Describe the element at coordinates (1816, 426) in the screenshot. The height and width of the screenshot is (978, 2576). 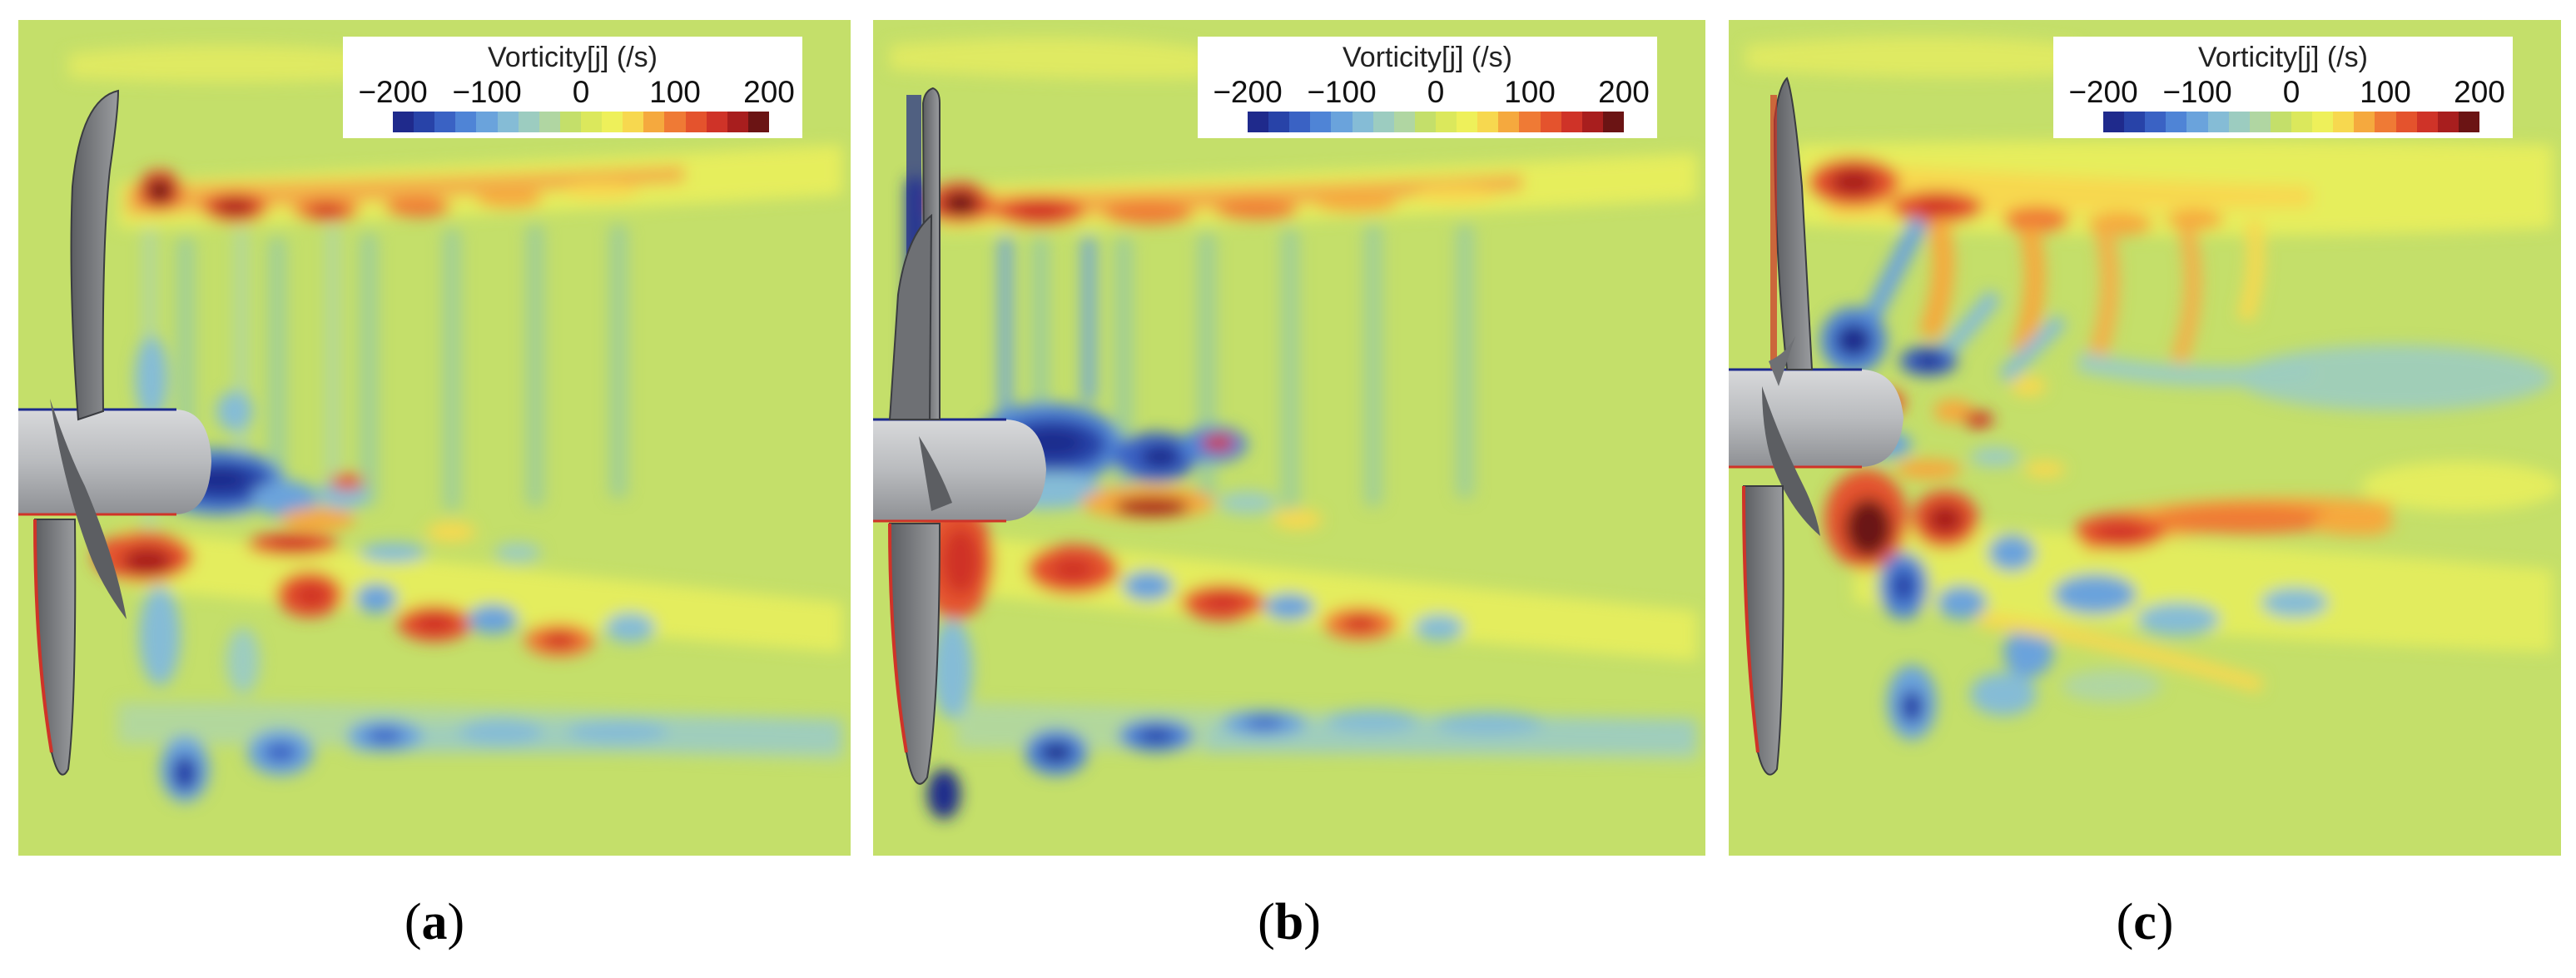
I see `propeller-c` at that location.